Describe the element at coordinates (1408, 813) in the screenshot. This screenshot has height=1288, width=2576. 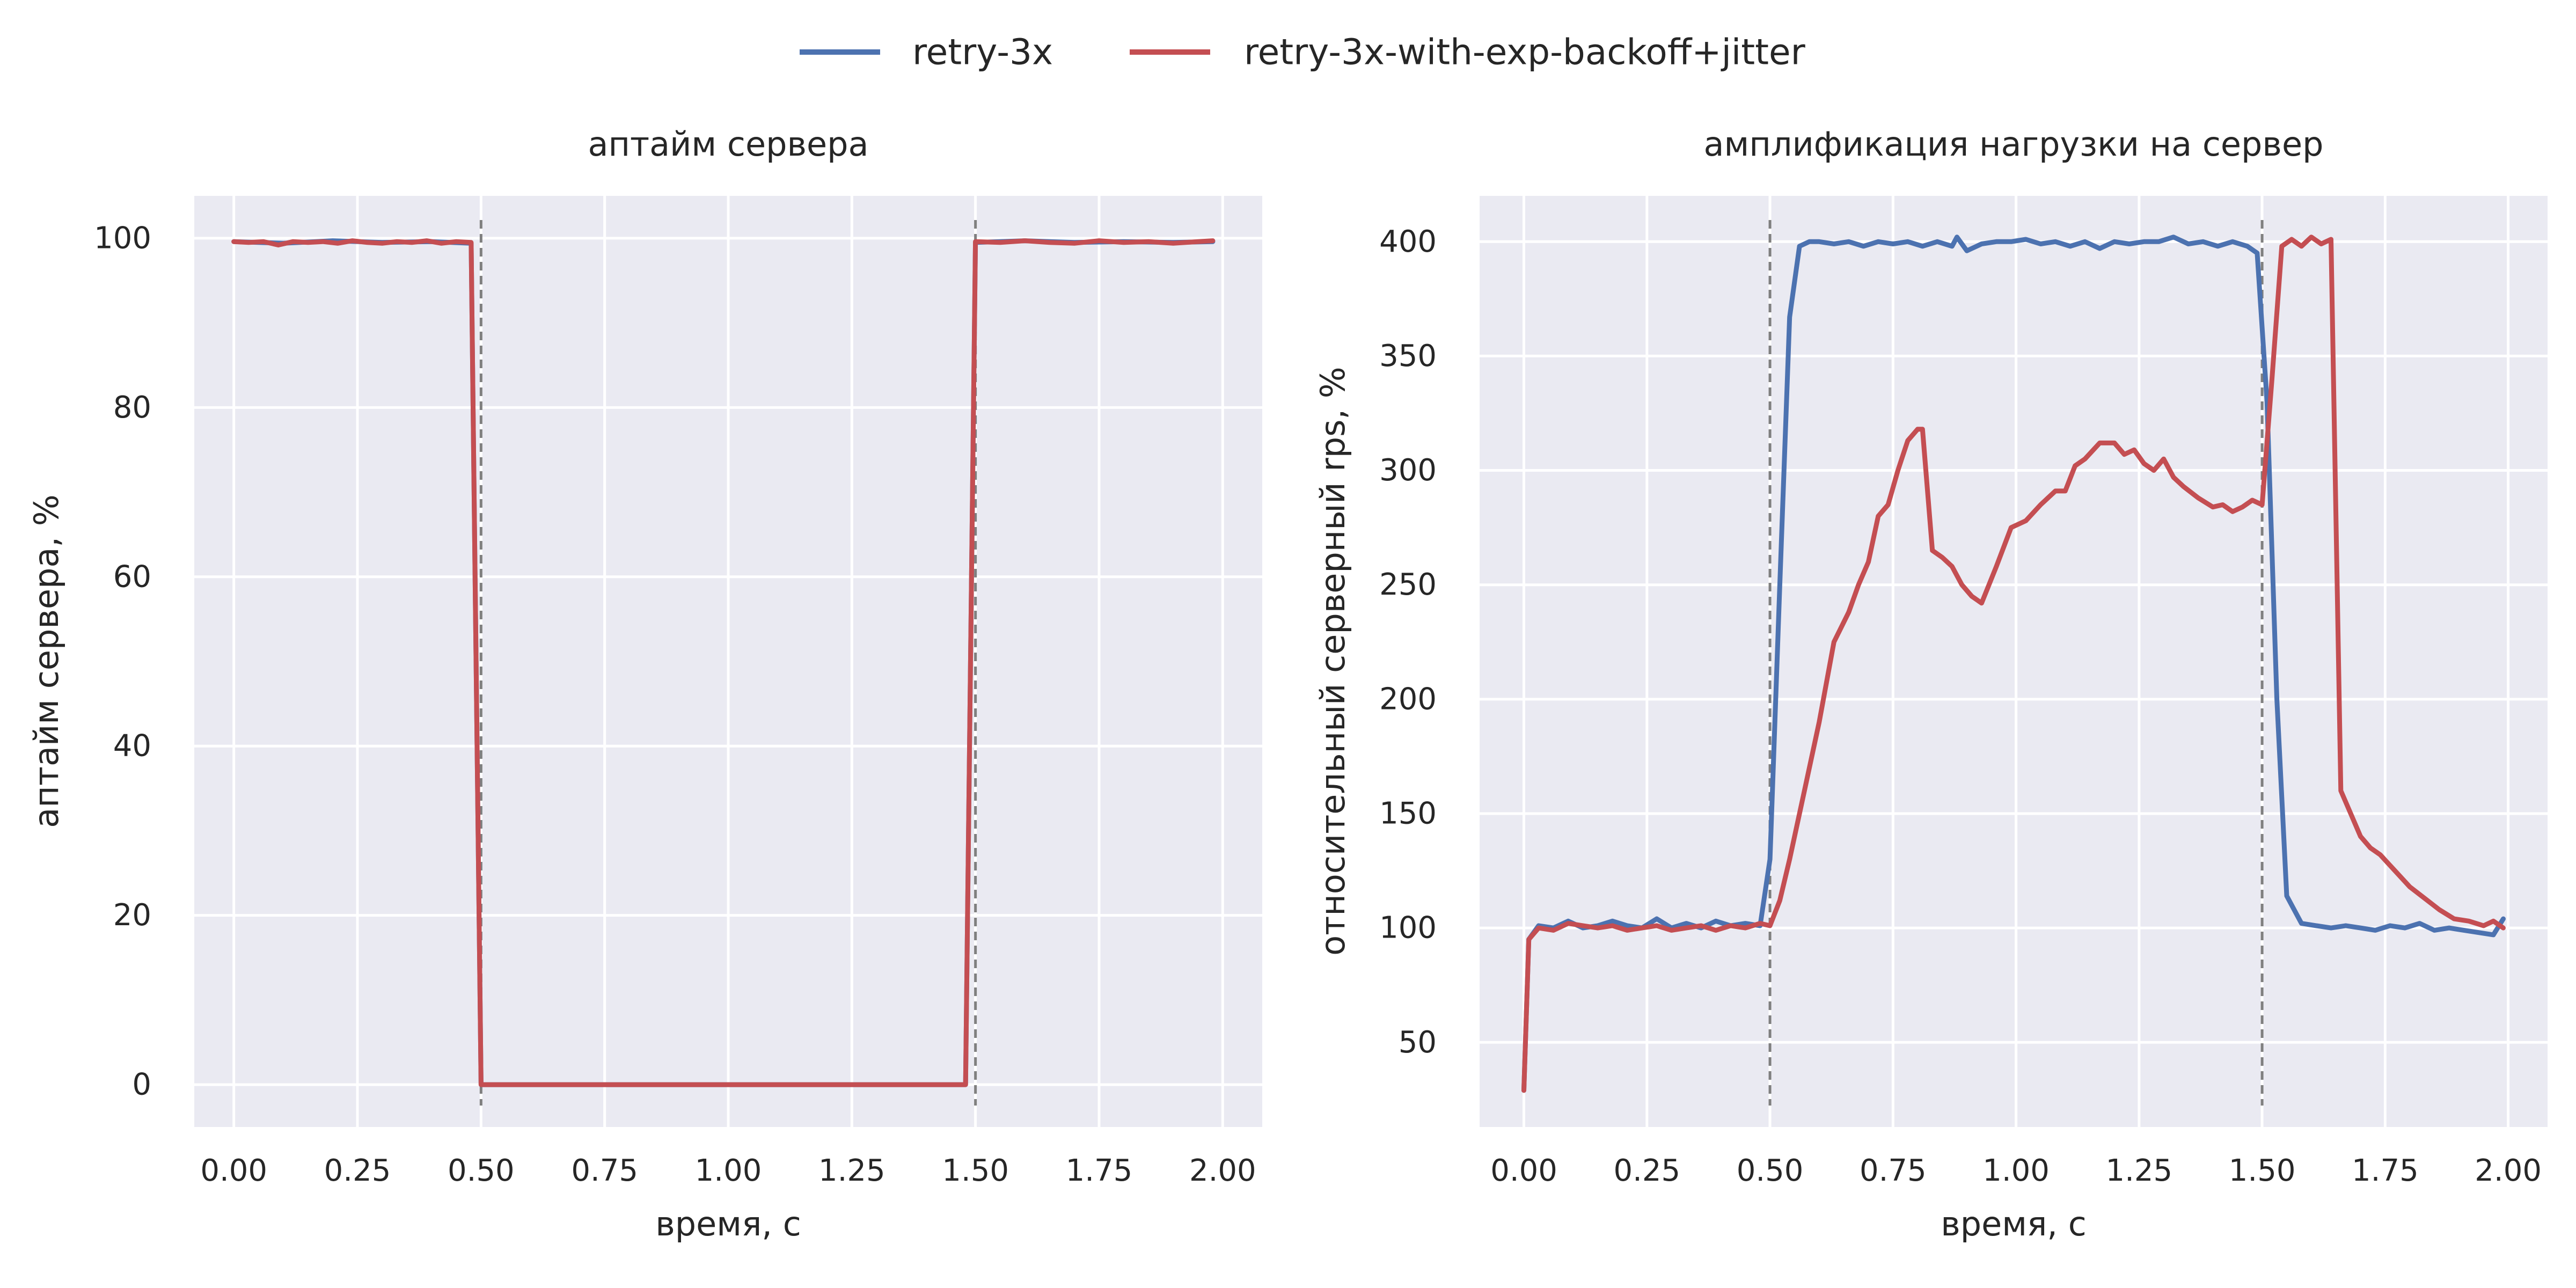
I see `y-tick-label: 150` at that location.